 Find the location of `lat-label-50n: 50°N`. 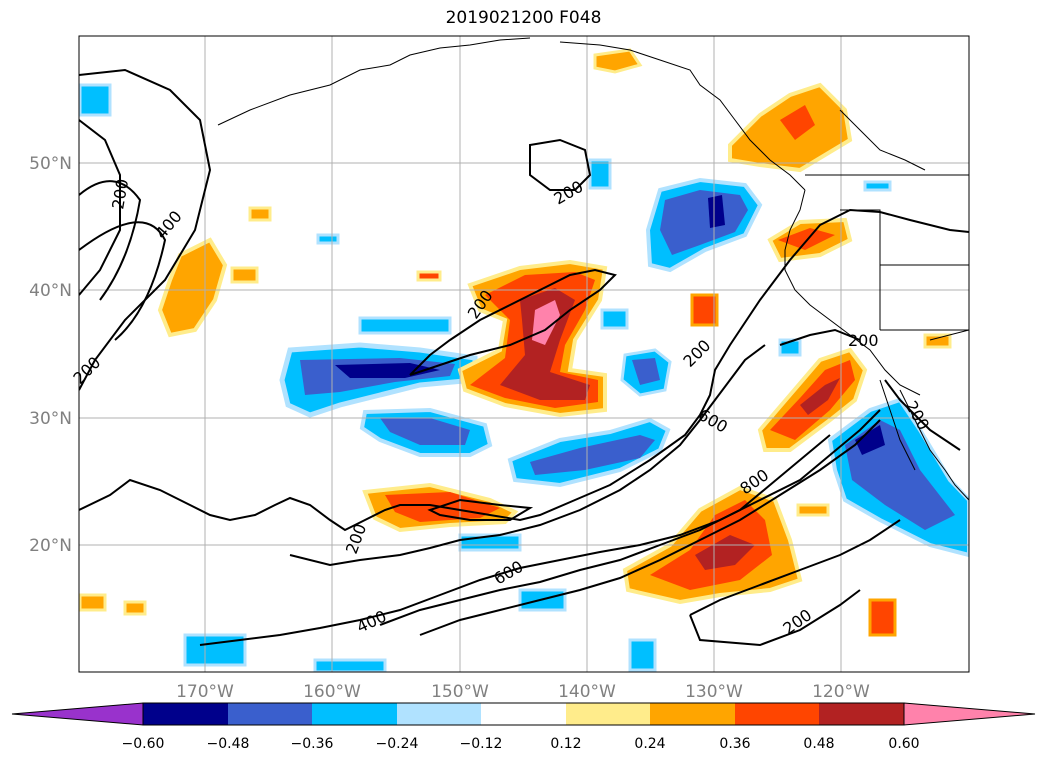

lat-label-50n: 50°N is located at coordinates (50, 164).